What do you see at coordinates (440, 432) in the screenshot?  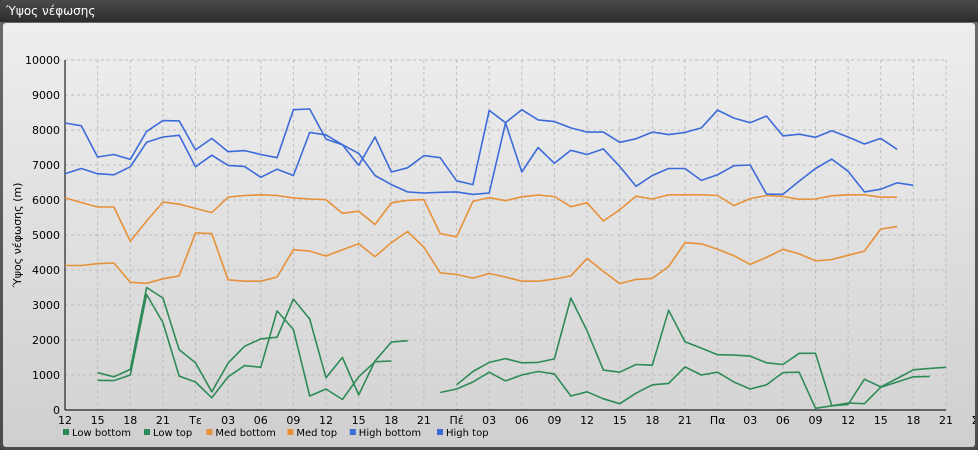 I see `legend-swatch-high-top` at bounding box center [440, 432].